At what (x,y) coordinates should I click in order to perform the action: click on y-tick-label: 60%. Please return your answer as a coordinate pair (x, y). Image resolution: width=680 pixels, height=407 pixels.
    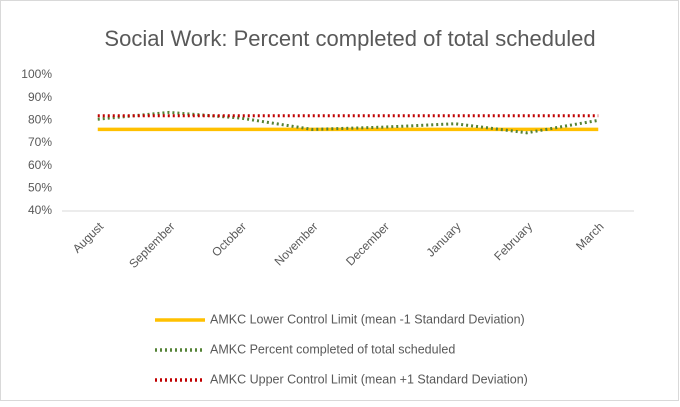
    Looking at the image, I should click on (40, 165).